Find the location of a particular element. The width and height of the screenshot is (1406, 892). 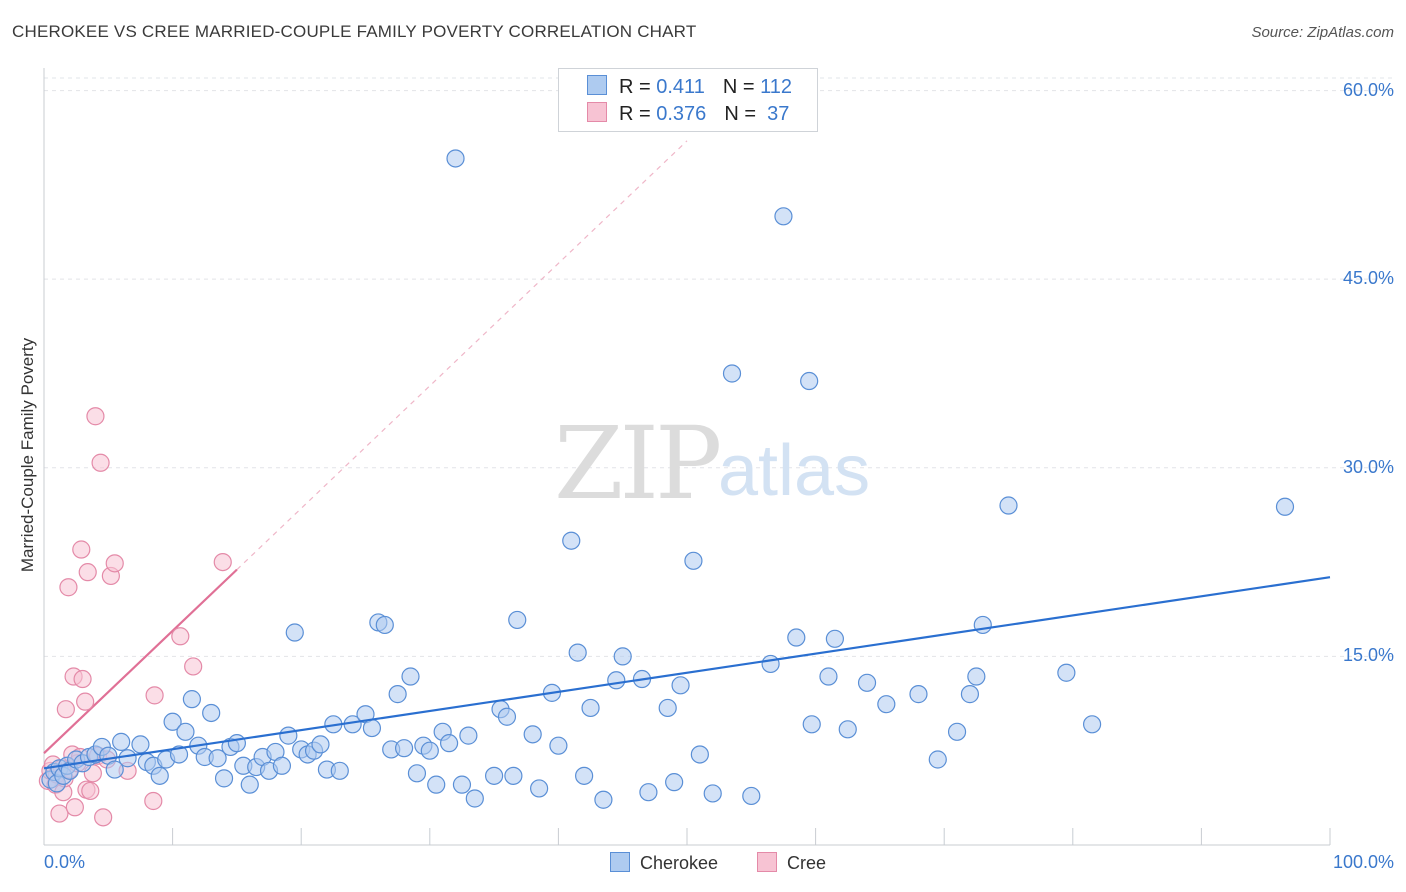

chart-source: Source: ZipAtlas.com is located at coordinates (1322, 32).